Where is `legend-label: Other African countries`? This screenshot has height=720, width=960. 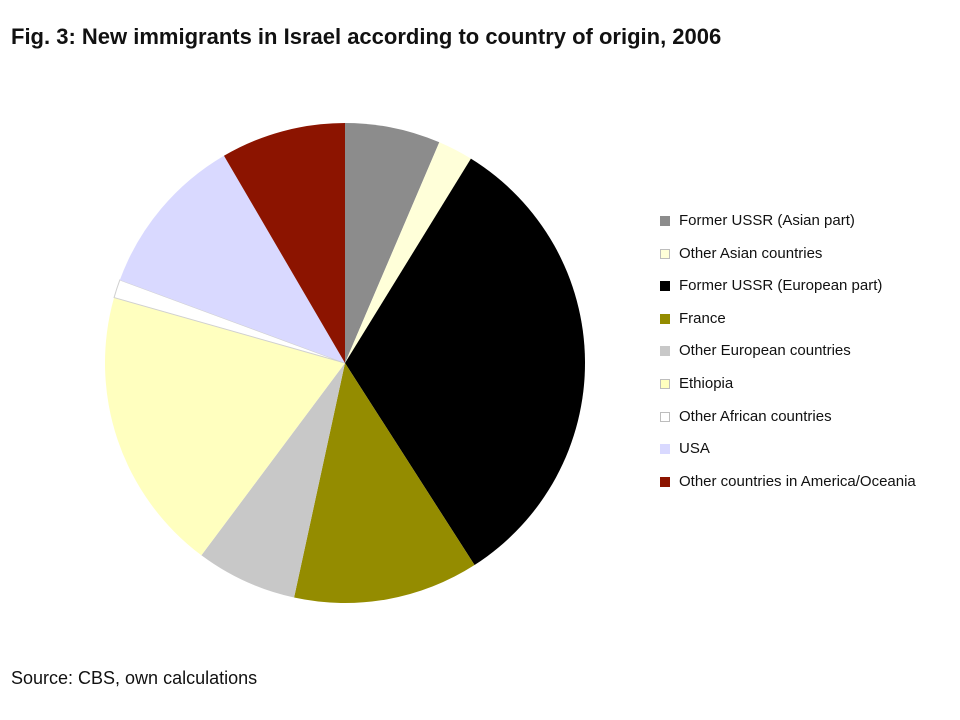
legend-label: Other African countries is located at coordinates (755, 416).